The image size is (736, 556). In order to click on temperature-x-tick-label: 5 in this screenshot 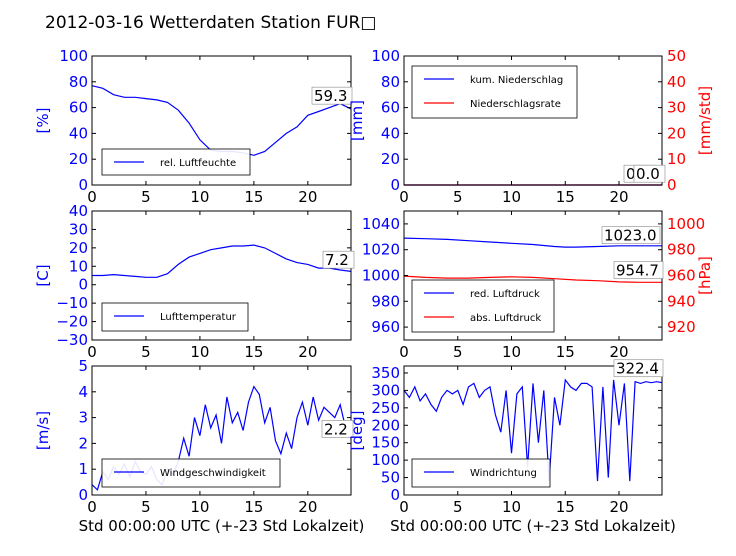, I will do `click(146, 352)`.